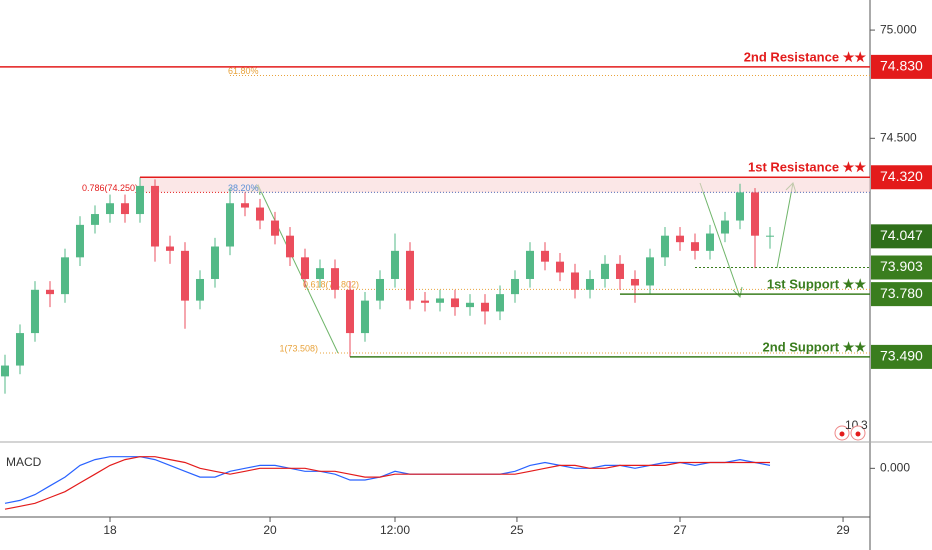 The width and height of the screenshot is (932, 550). What do you see at coordinates (737, 292) in the screenshot?
I see `arrow-head` at bounding box center [737, 292].